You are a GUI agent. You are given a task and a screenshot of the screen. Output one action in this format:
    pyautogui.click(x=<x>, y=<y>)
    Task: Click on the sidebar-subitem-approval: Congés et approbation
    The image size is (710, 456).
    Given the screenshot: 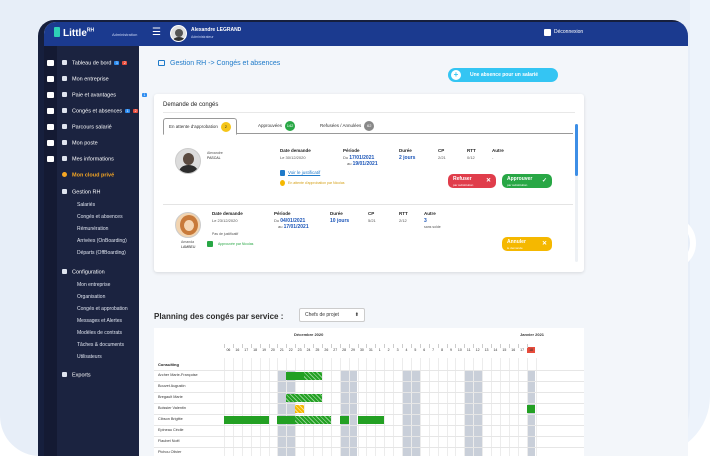 What is the action you would take?
    pyautogui.click(x=102, y=309)
    